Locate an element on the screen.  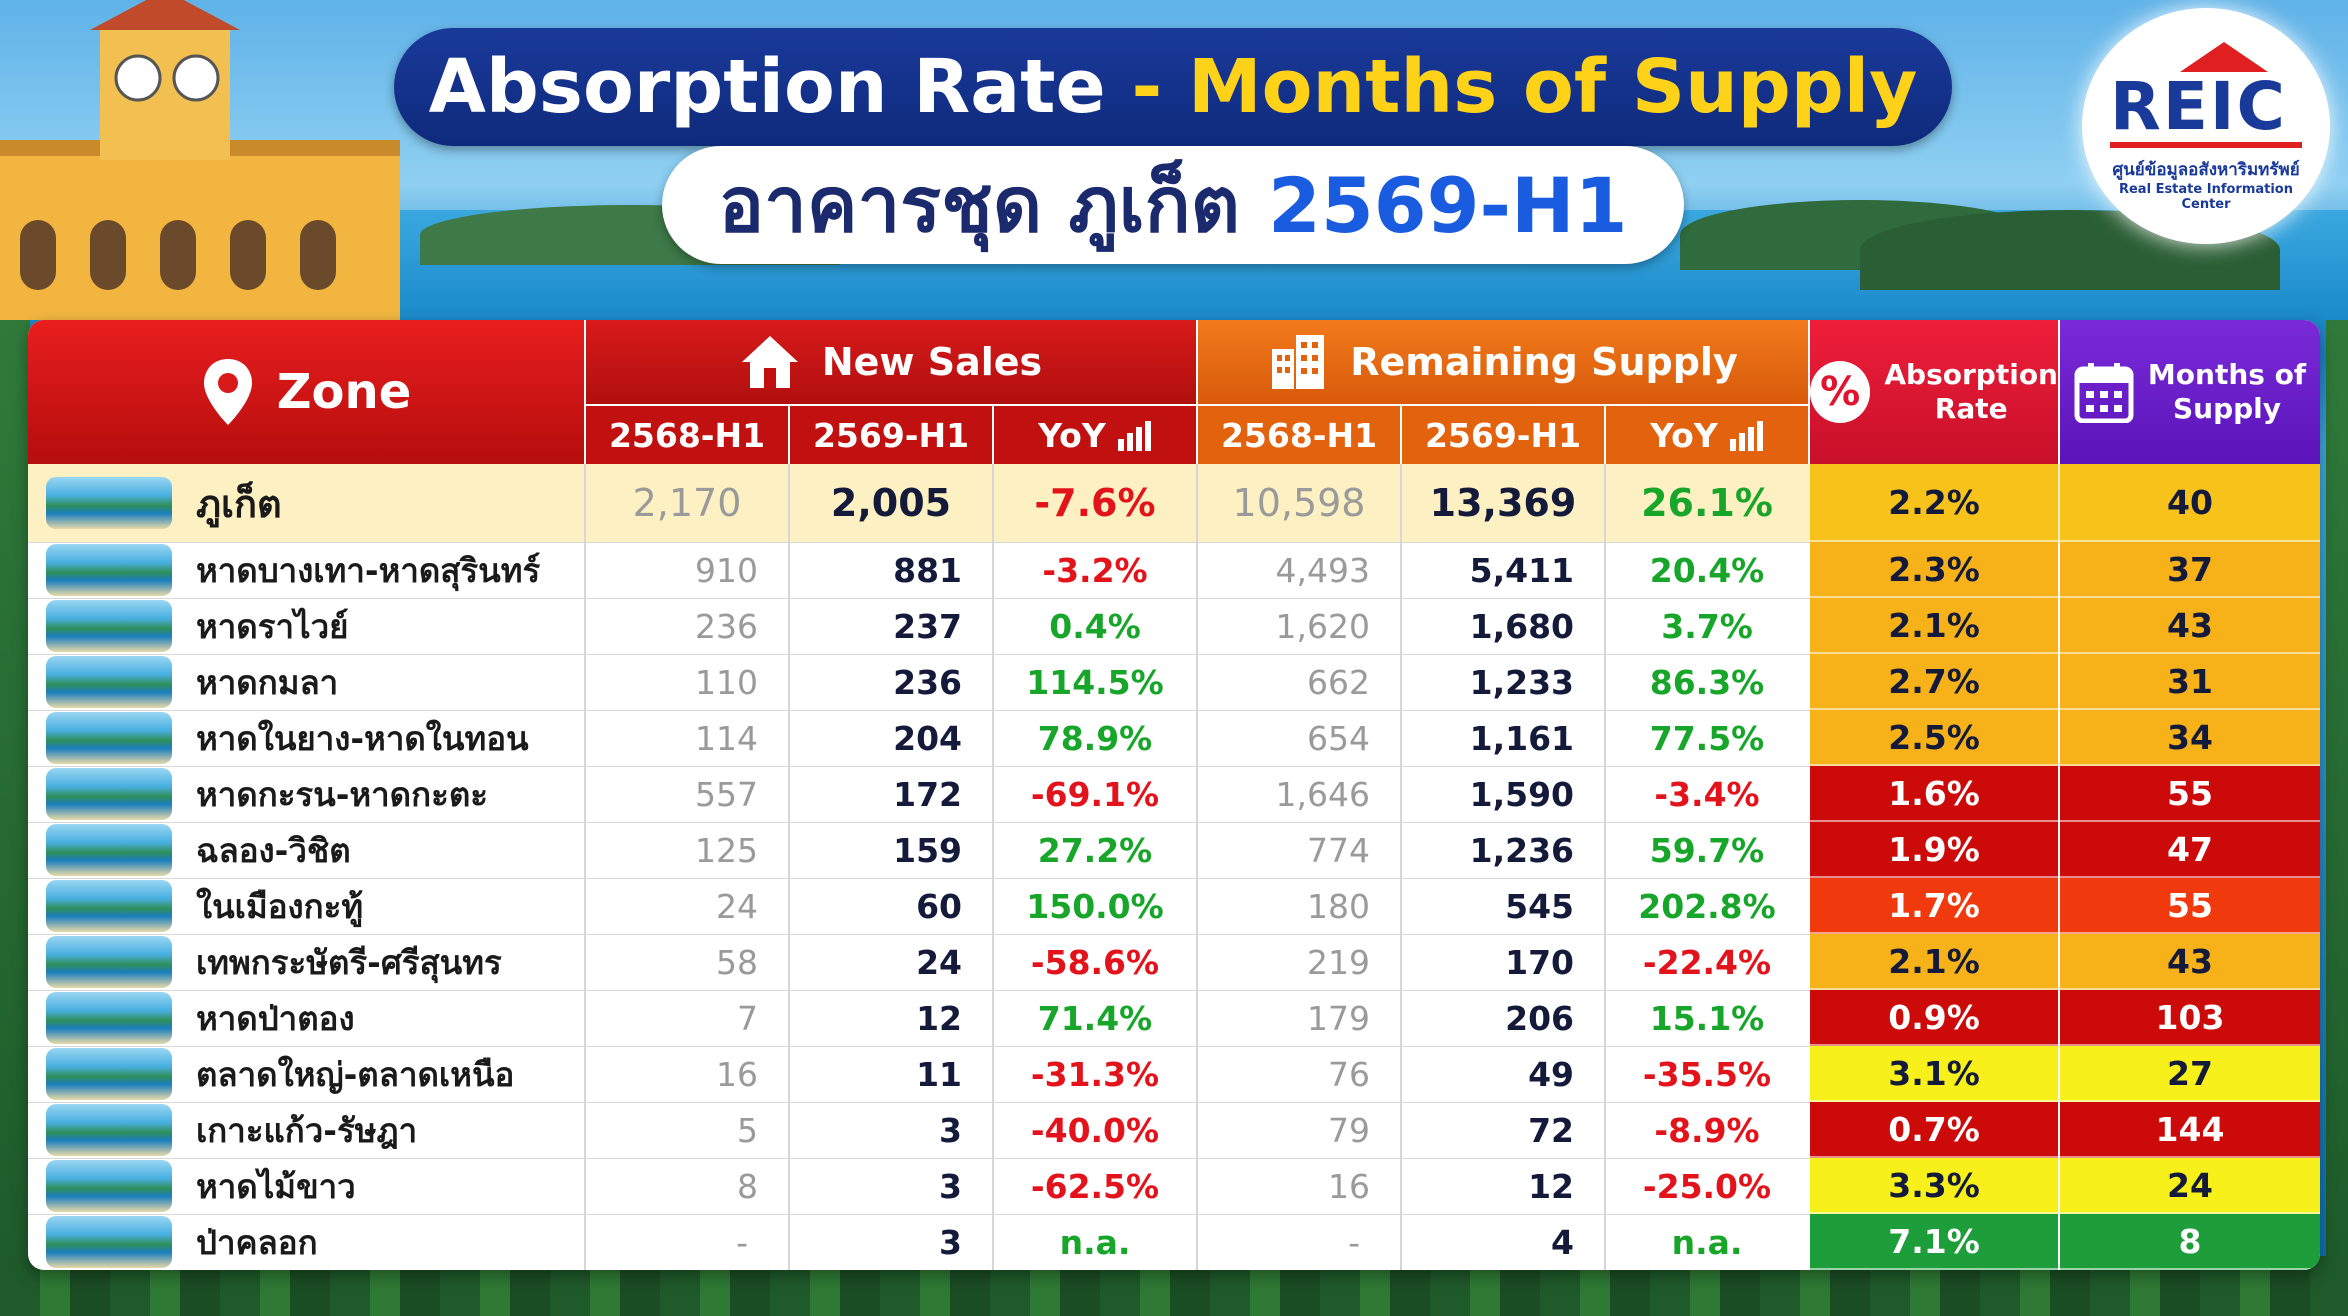
header-zone: Zone is located at coordinates (306, 392).